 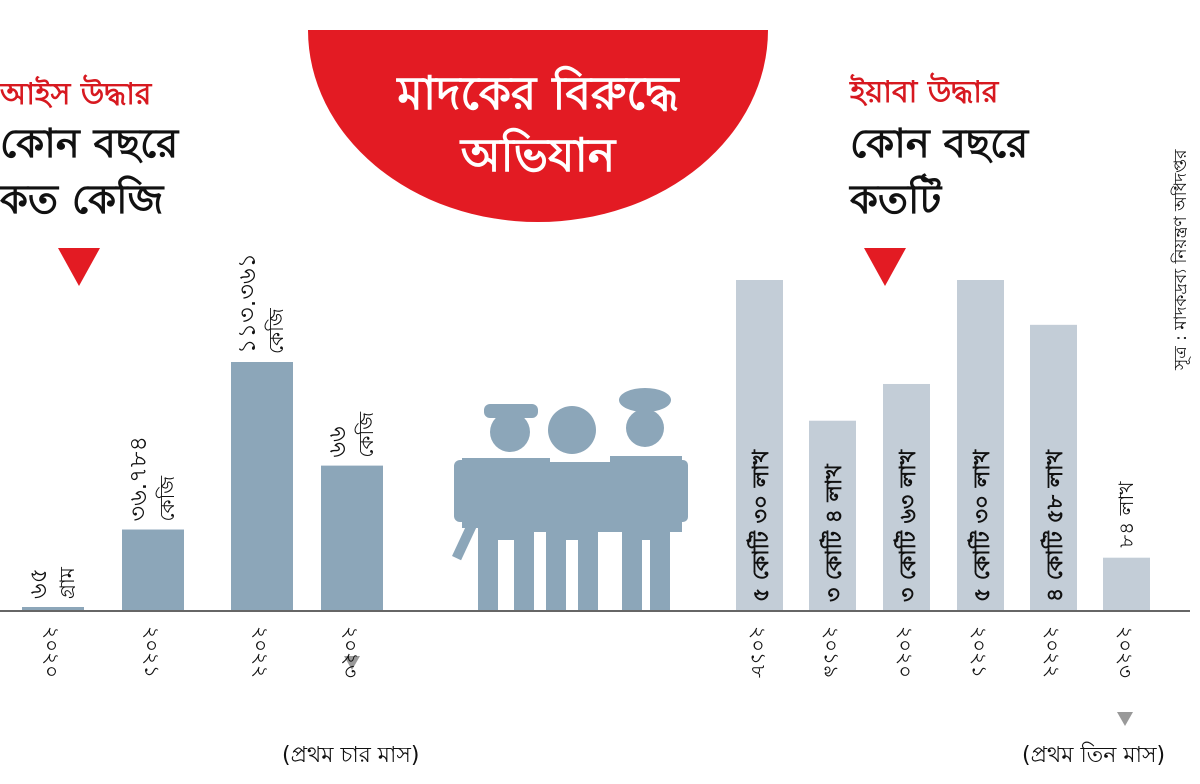 I want to click on data-label-value: ৩৬.৭৮৪, so click(x=138, y=479).